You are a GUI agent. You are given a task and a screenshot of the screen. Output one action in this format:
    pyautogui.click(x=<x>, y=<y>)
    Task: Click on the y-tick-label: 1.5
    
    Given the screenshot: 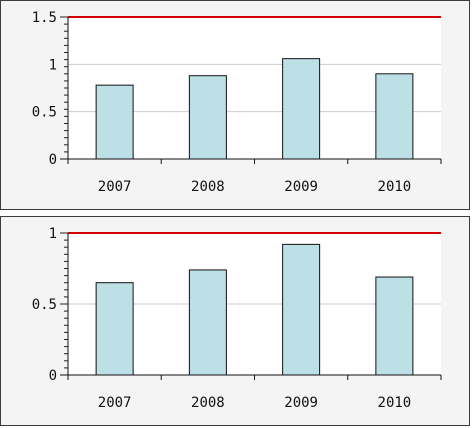 What is the action you would take?
    pyautogui.click(x=44, y=18)
    